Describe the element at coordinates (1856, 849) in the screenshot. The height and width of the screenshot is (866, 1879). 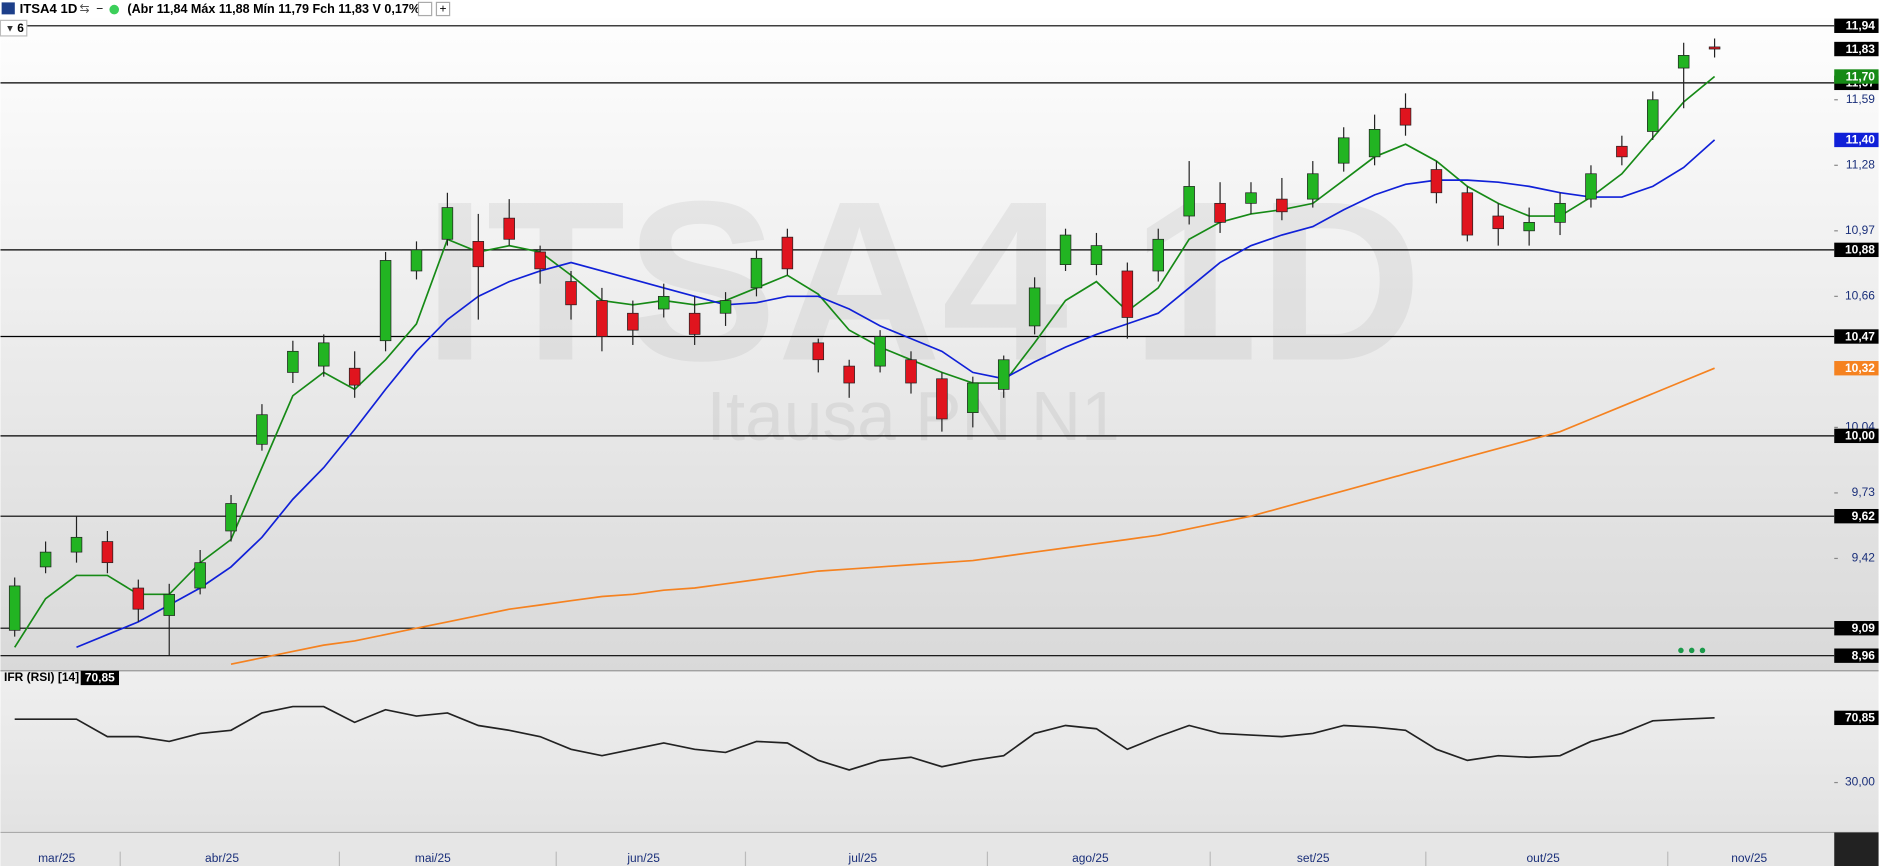
I see `corner-box` at that location.